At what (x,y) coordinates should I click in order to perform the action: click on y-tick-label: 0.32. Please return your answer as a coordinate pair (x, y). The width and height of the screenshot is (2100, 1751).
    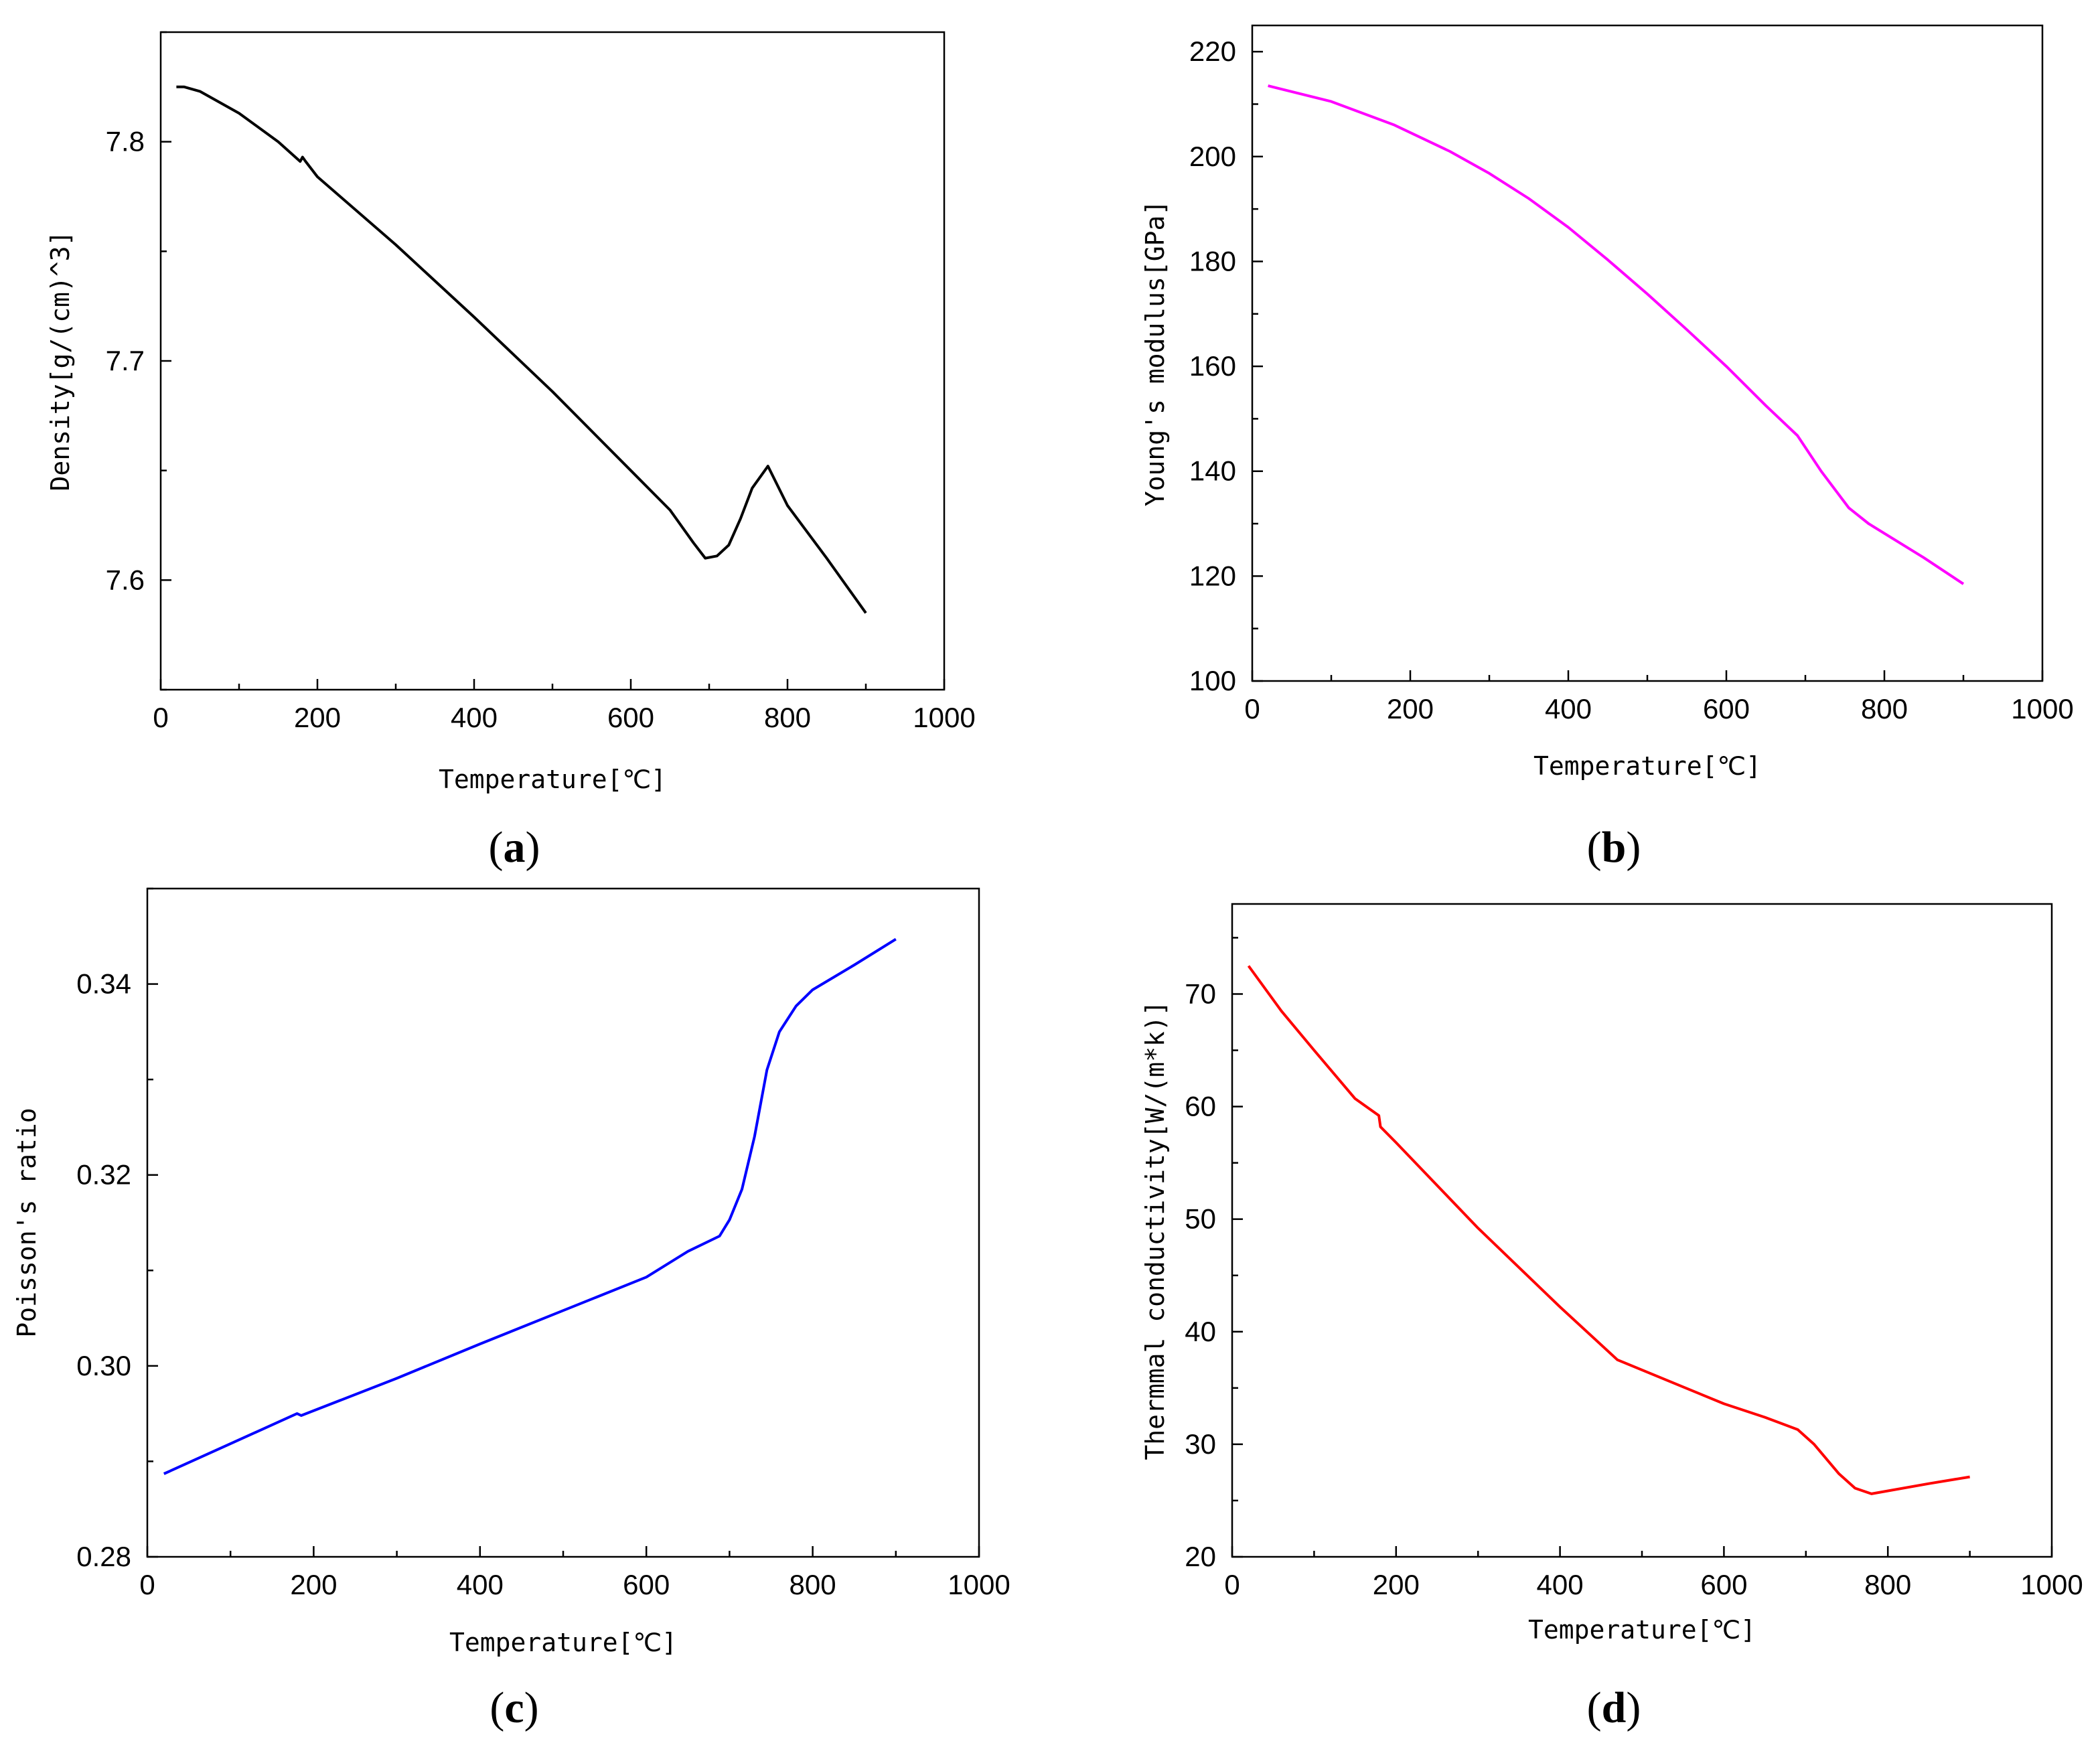
    Looking at the image, I should click on (103, 1175).